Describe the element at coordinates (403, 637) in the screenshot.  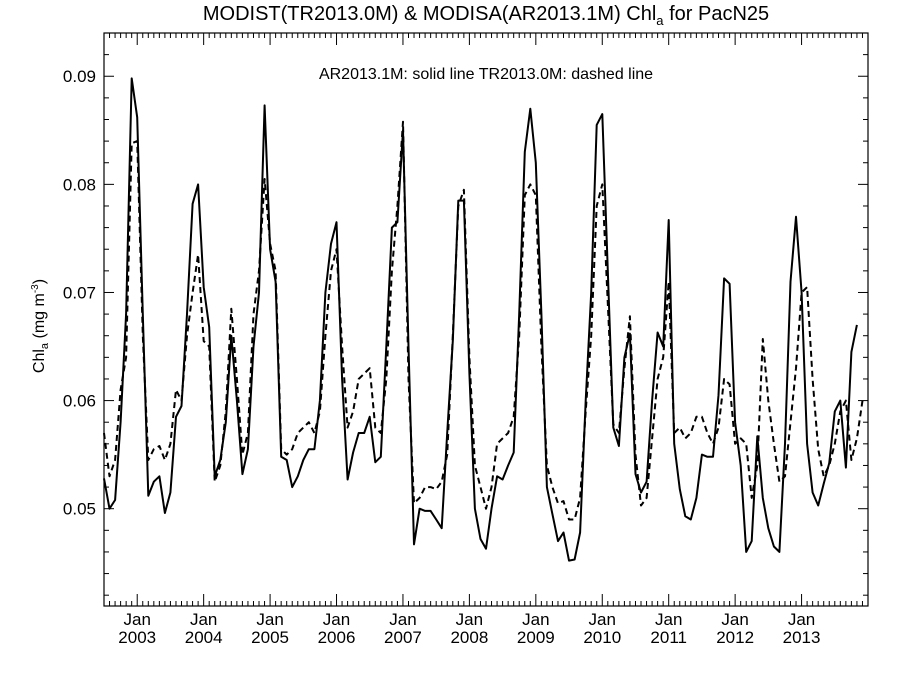
I see `x-tick-label-year: 2007` at that location.